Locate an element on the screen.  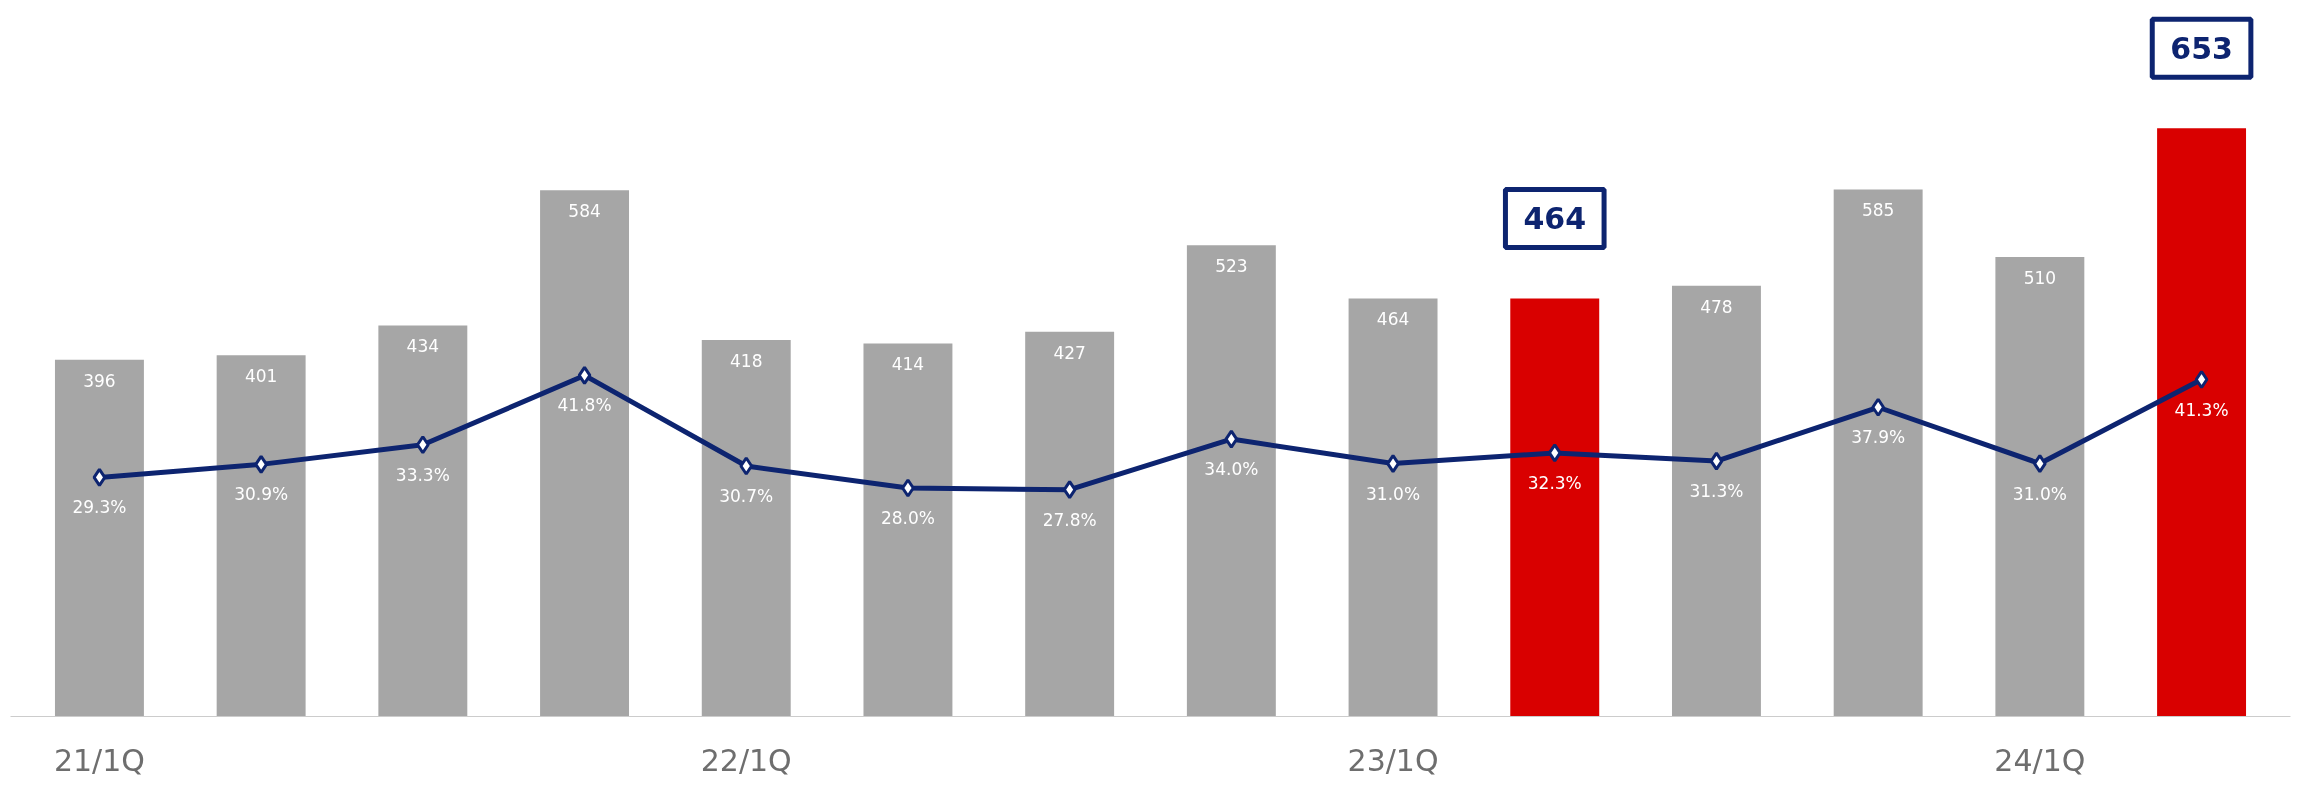
data-label: 41.8% is located at coordinates (584, 405).